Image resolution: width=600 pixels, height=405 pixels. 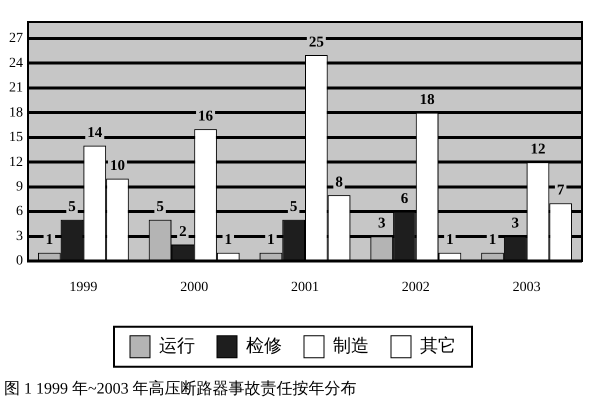 What do you see at coordinates (95, 132) in the screenshot?
I see `data-label: 14` at bounding box center [95, 132].